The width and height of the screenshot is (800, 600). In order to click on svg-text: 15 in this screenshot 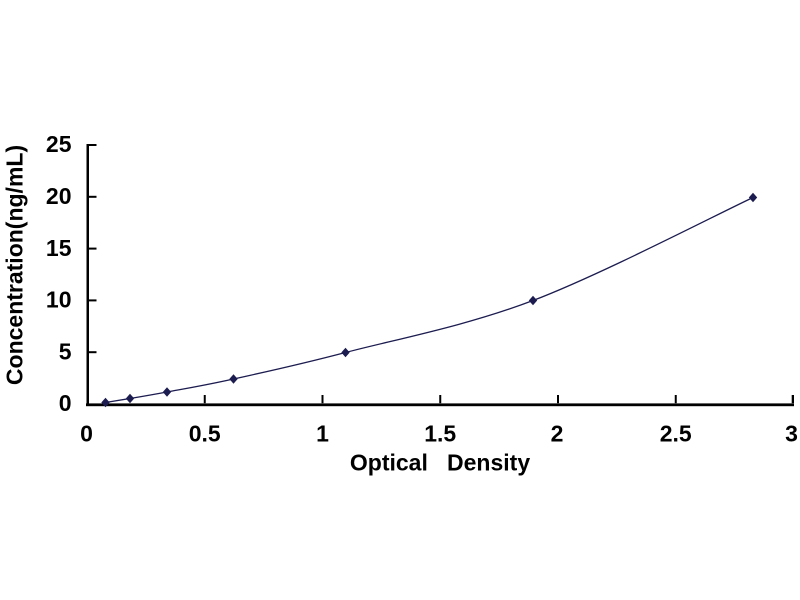, I will do `click(59, 248)`.